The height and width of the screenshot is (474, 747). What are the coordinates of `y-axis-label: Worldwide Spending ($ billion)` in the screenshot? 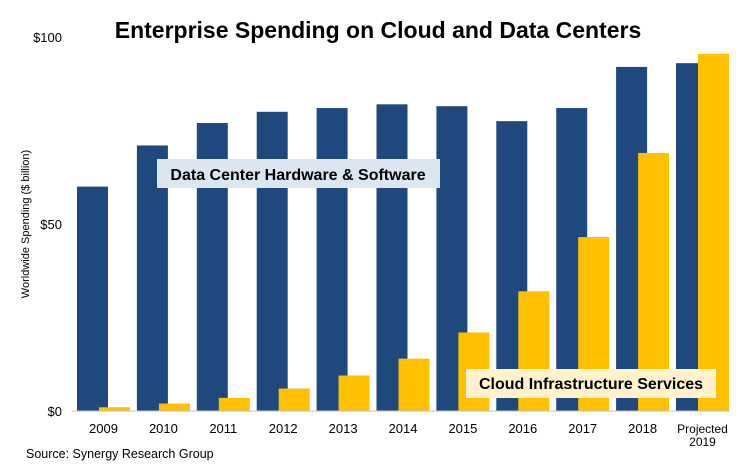 It's located at (26, 224).